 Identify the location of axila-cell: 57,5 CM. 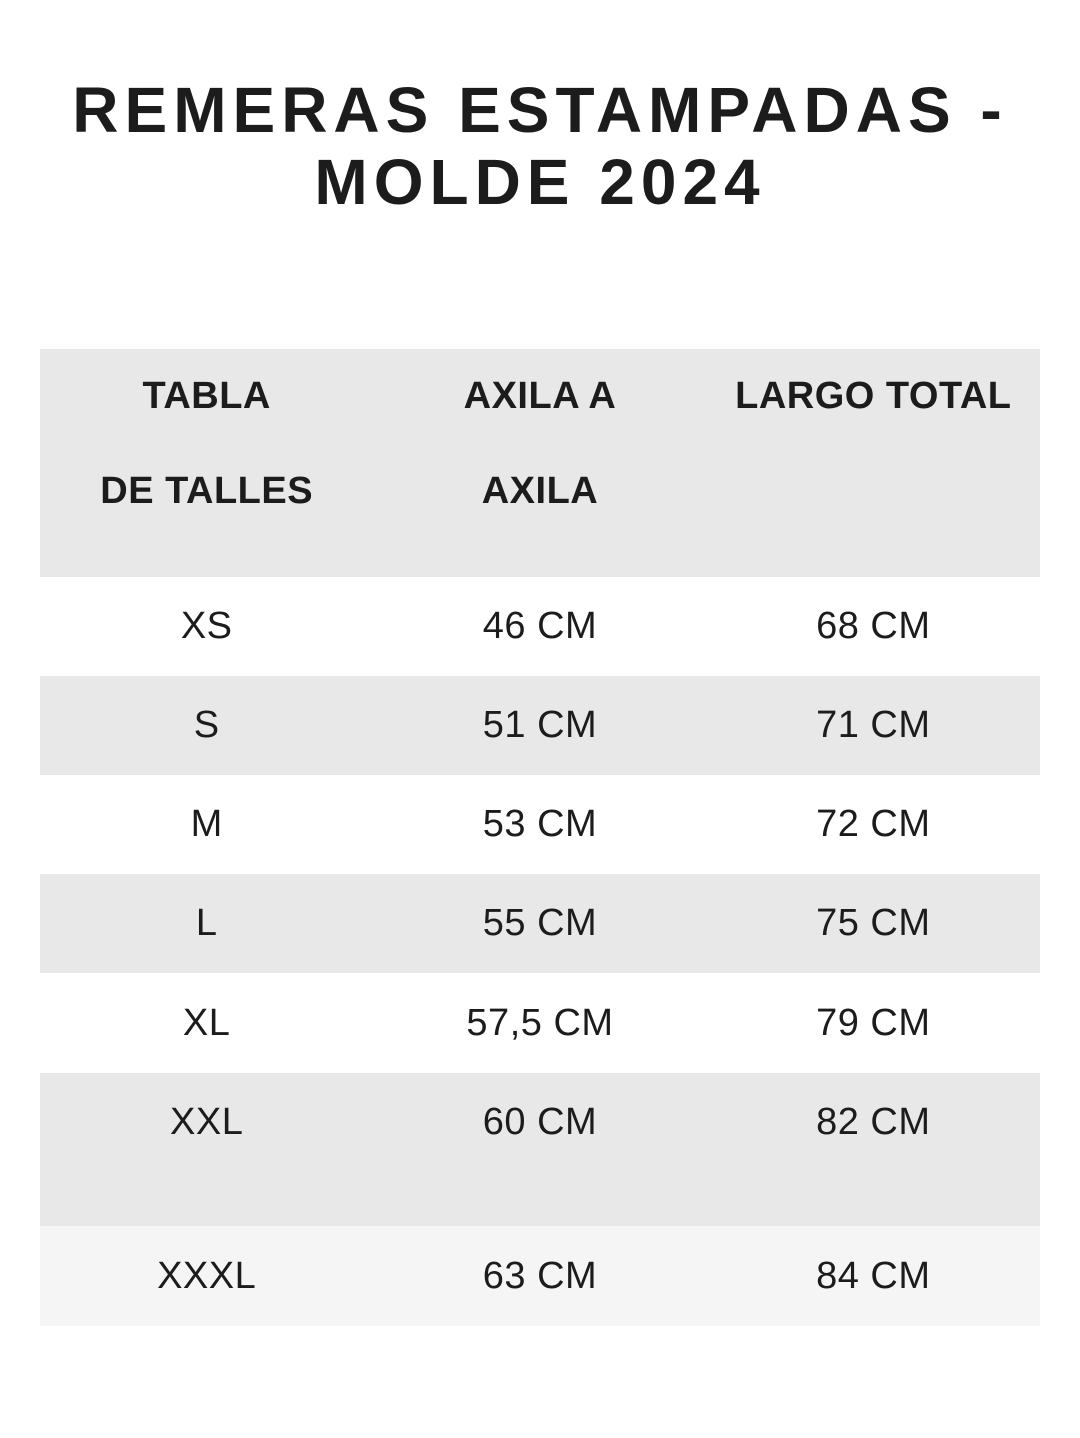
(540, 1023).